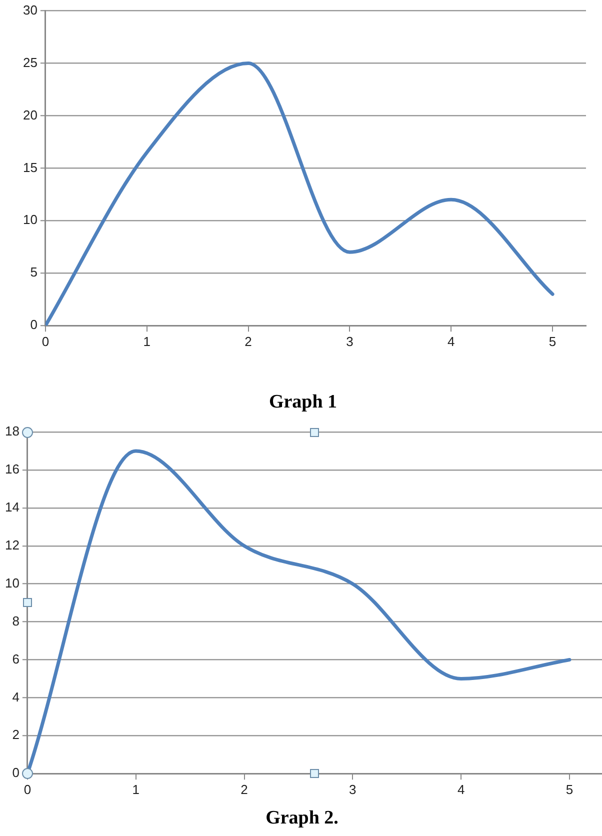 The width and height of the screenshot is (602, 836). Describe the element at coordinates (12, 431) in the screenshot. I see `y-tick-label: 18` at that location.